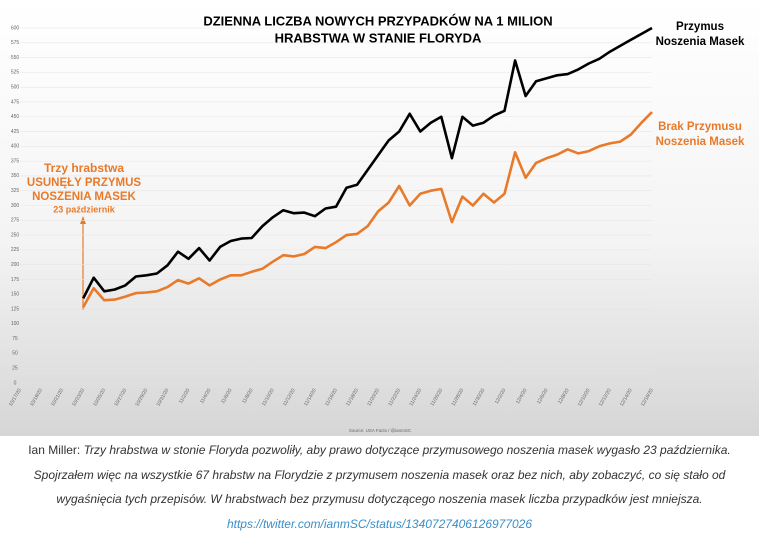 This screenshot has width=759, height=536. I want to click on y-tick-label: 350, so click(15, 176).